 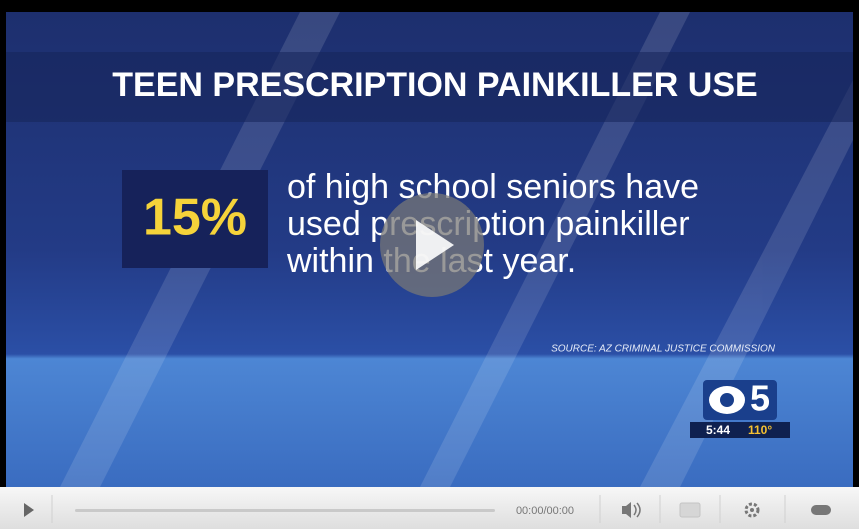 What do you see at coordinates (752, 510) in the screenshot?
I see `settings-button` at bounding box center [752, 510].